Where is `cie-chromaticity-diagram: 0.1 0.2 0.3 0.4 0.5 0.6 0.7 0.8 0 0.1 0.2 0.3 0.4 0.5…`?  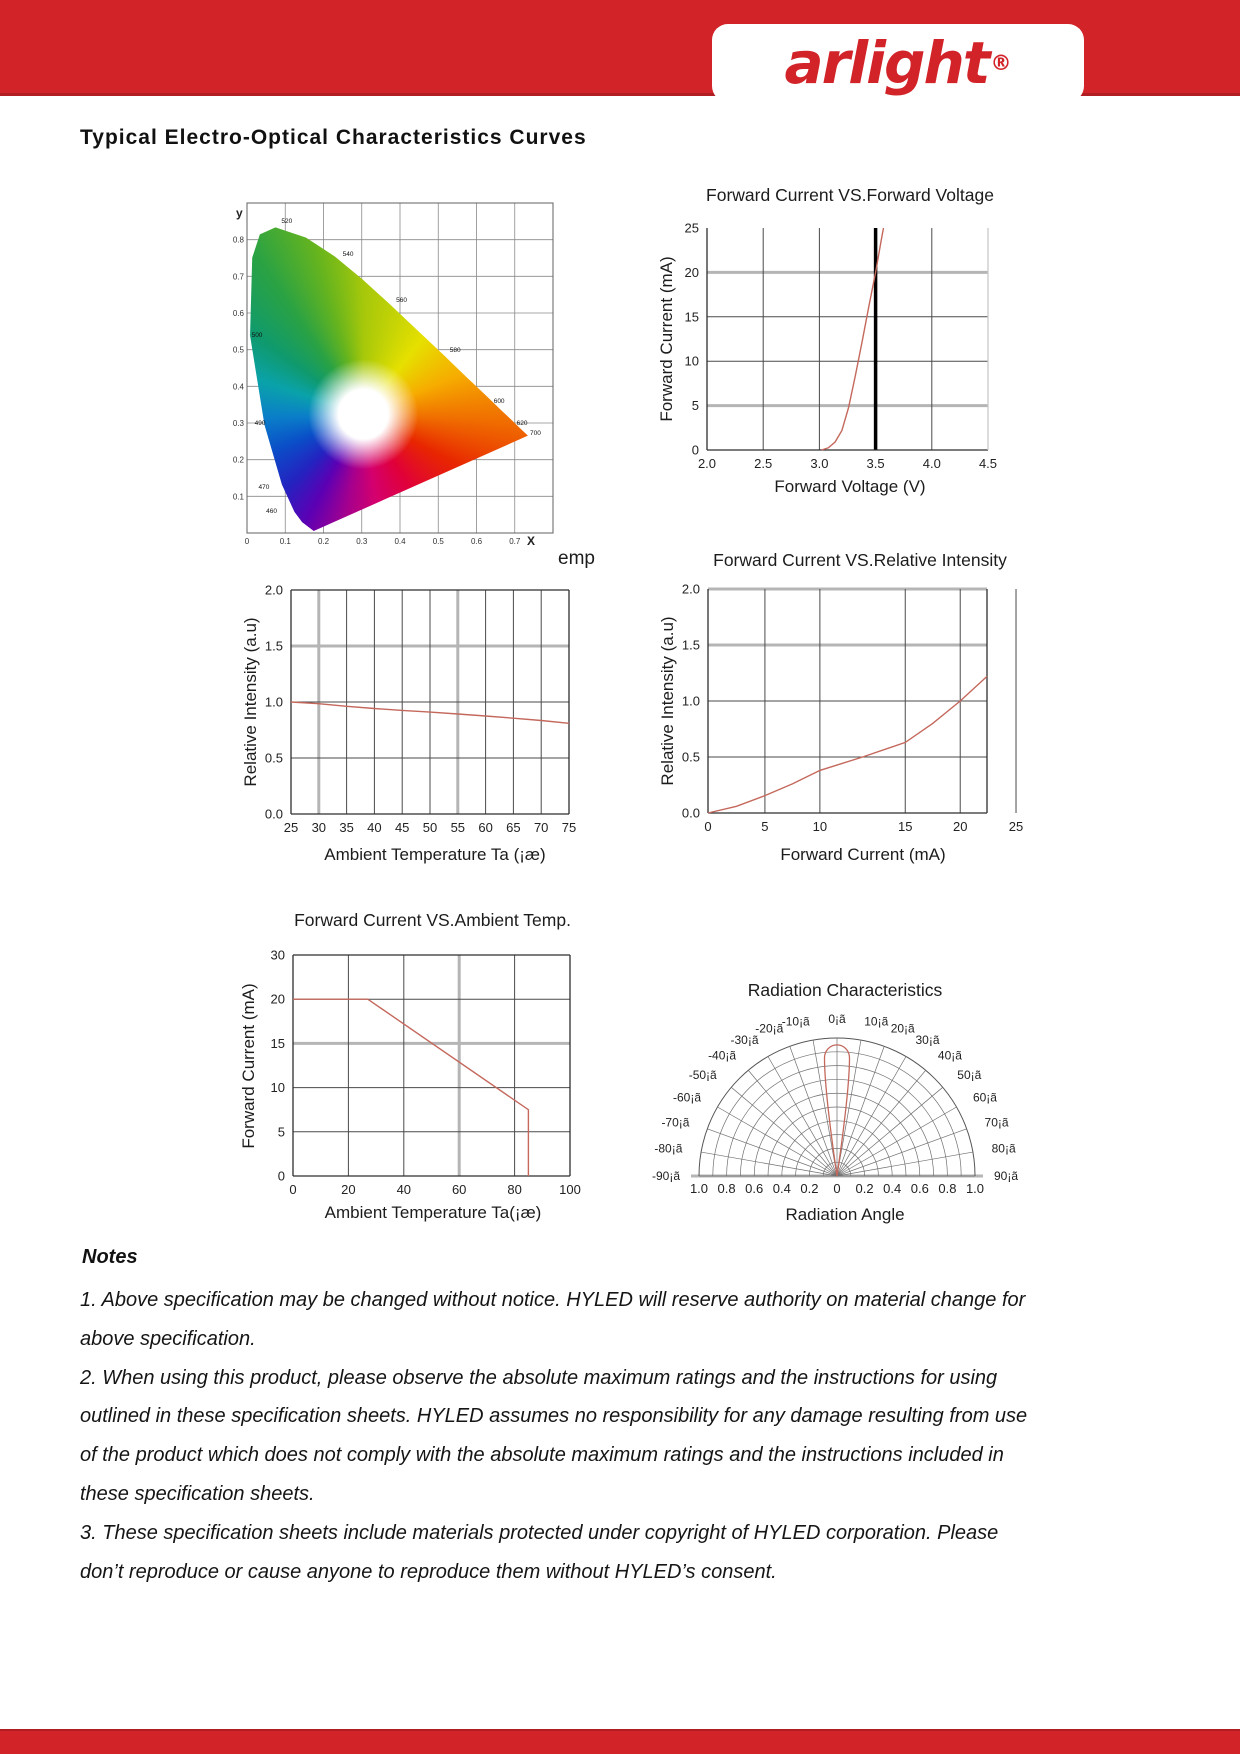
cie-chromaticity-diagram: 0.1 0.2 0.3 0.4 0.5 0.6 0.7 0.8 0 0.1 0.2 0.3 0.4 0.5… is located at coordinates (392, 376).